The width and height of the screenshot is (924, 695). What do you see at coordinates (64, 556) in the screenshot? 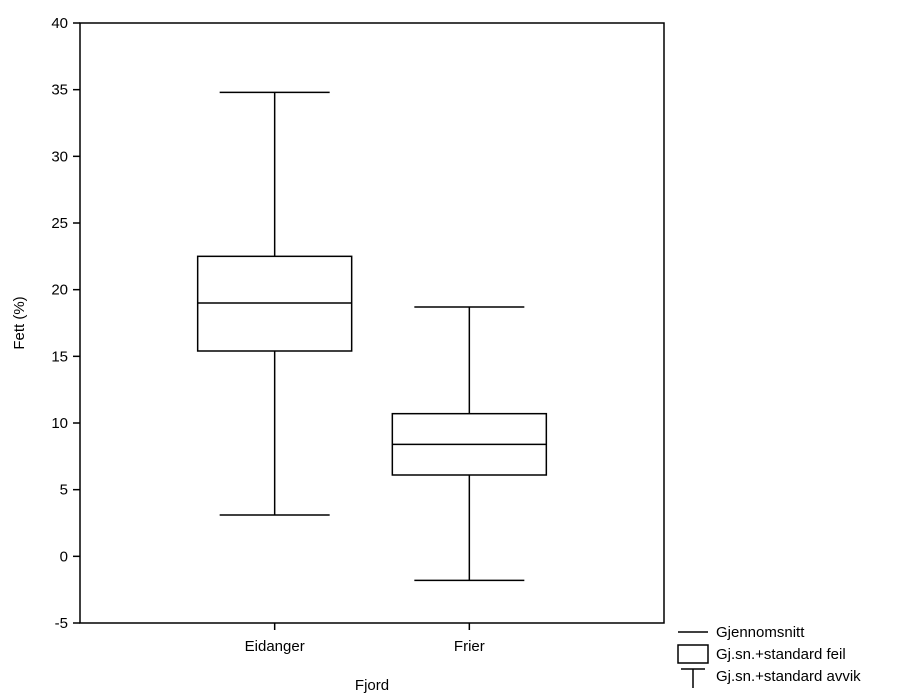
I see `y-tick-label: 0` at bounding box center [64, 556].